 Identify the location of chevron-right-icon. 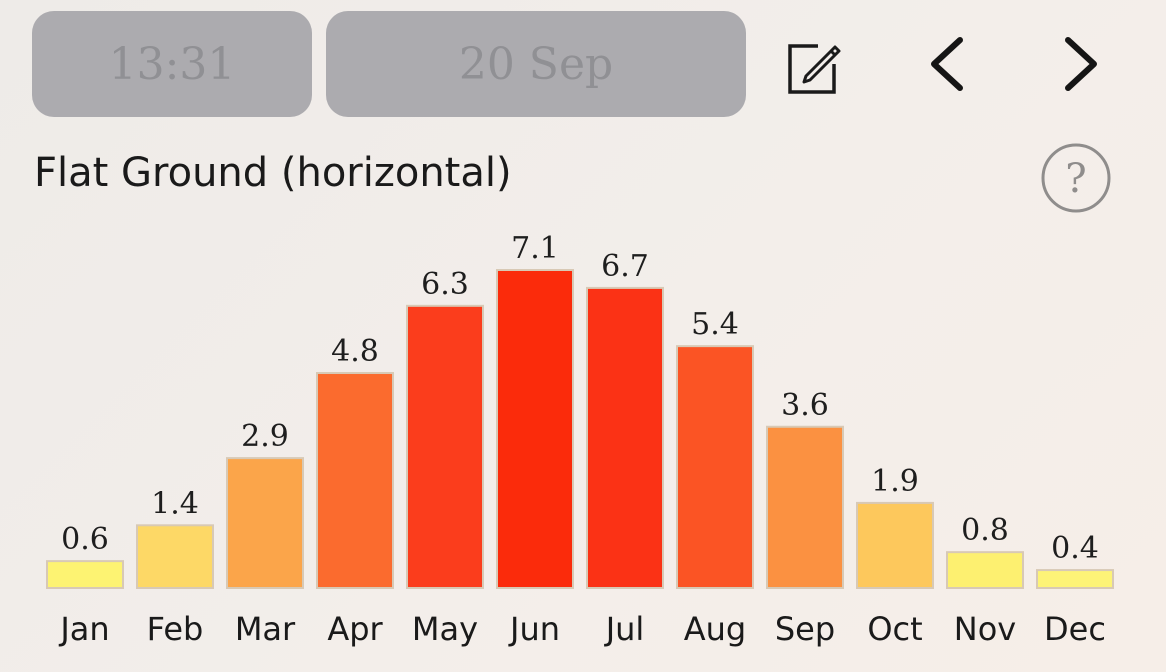
(1082, 64).